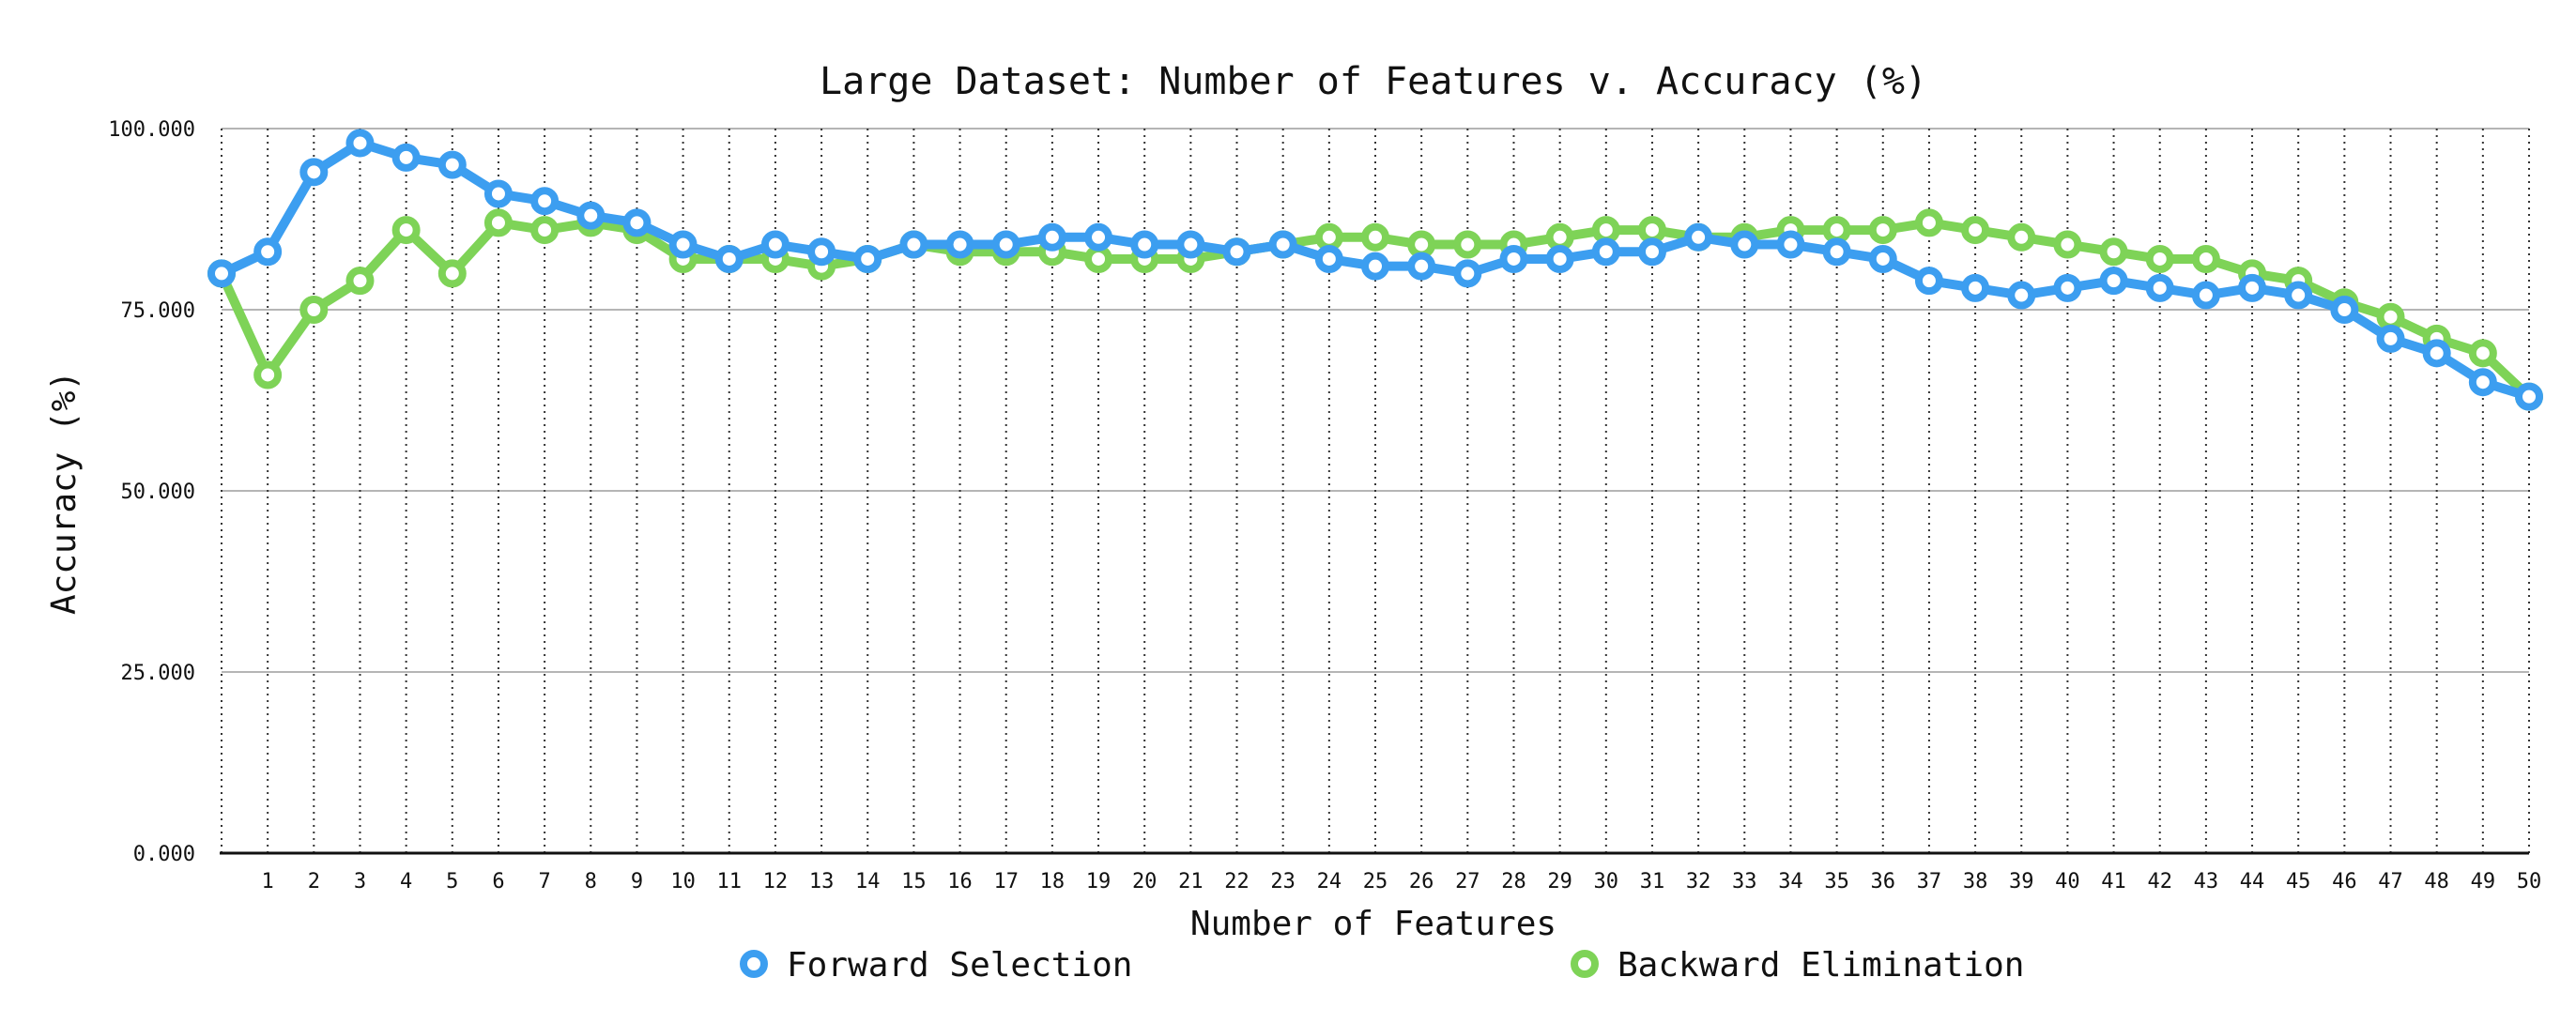 Image resolution: width=2576 pixels, height=1023 pixels. I want to click on x-tick-label: 22, so click(1237, 881).